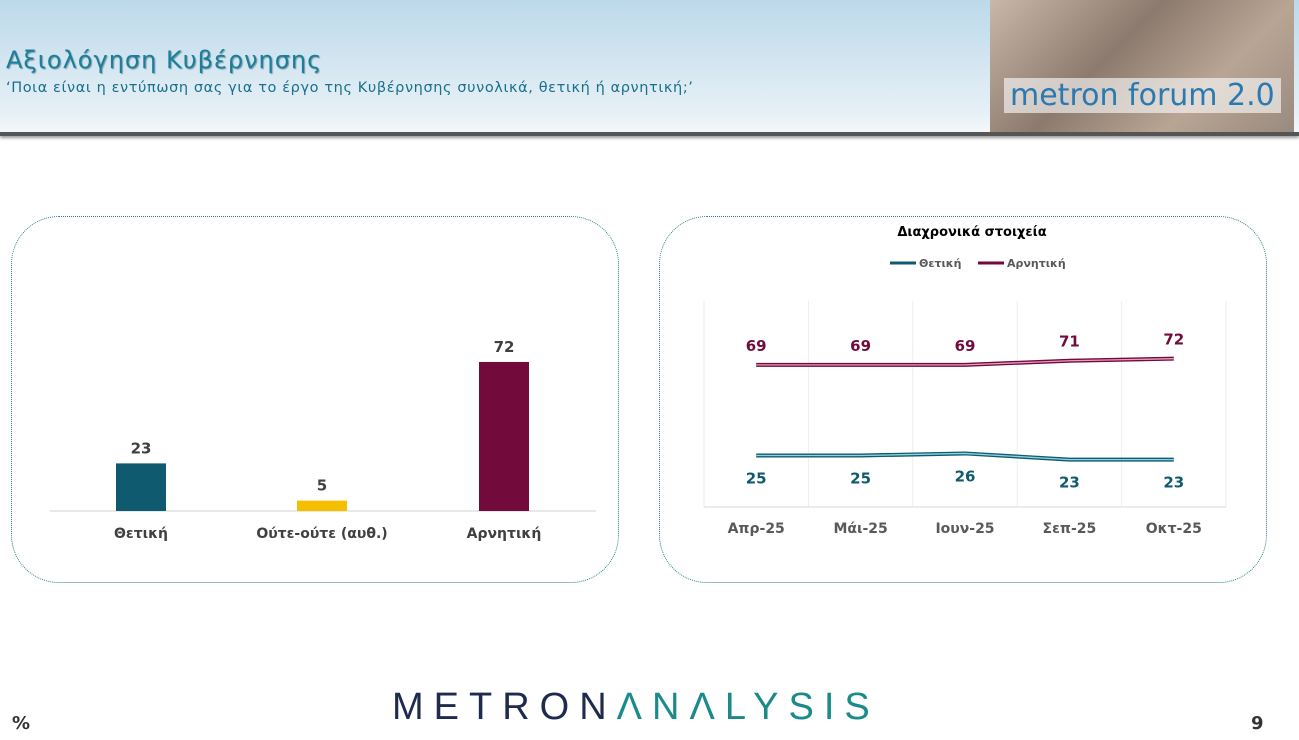 This screenshot has width=1299, height=740. What do you see at coordinates (21, 723) in the screenshot?
I see `unit-label: %` at bounding box center [21, 723].